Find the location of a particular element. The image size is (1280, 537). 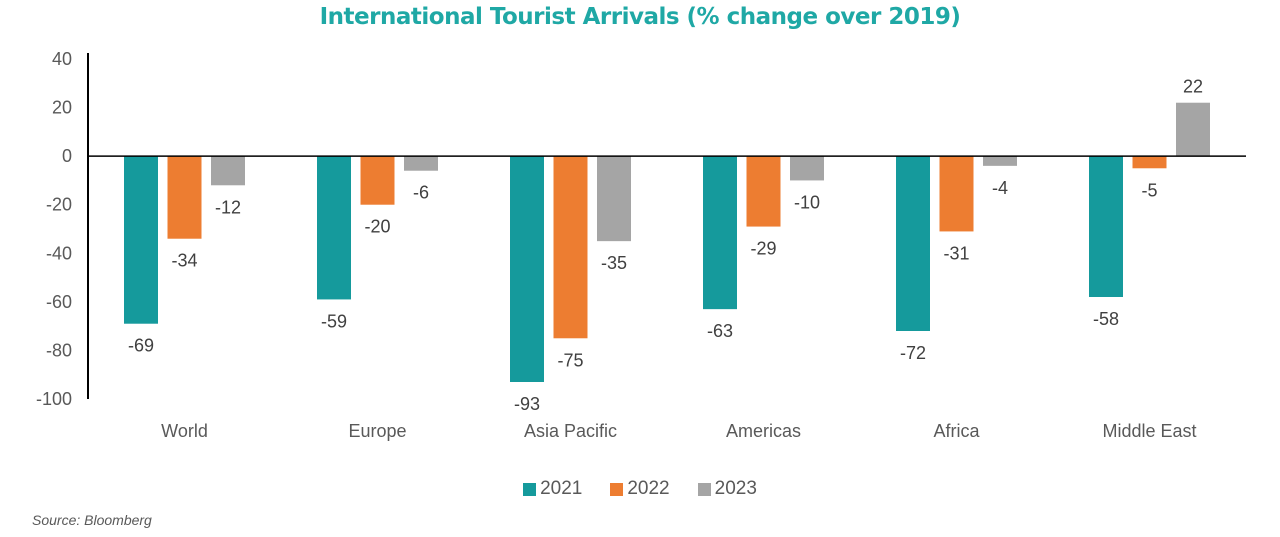

bar-2021-africa is located at coordinates (913, 243).